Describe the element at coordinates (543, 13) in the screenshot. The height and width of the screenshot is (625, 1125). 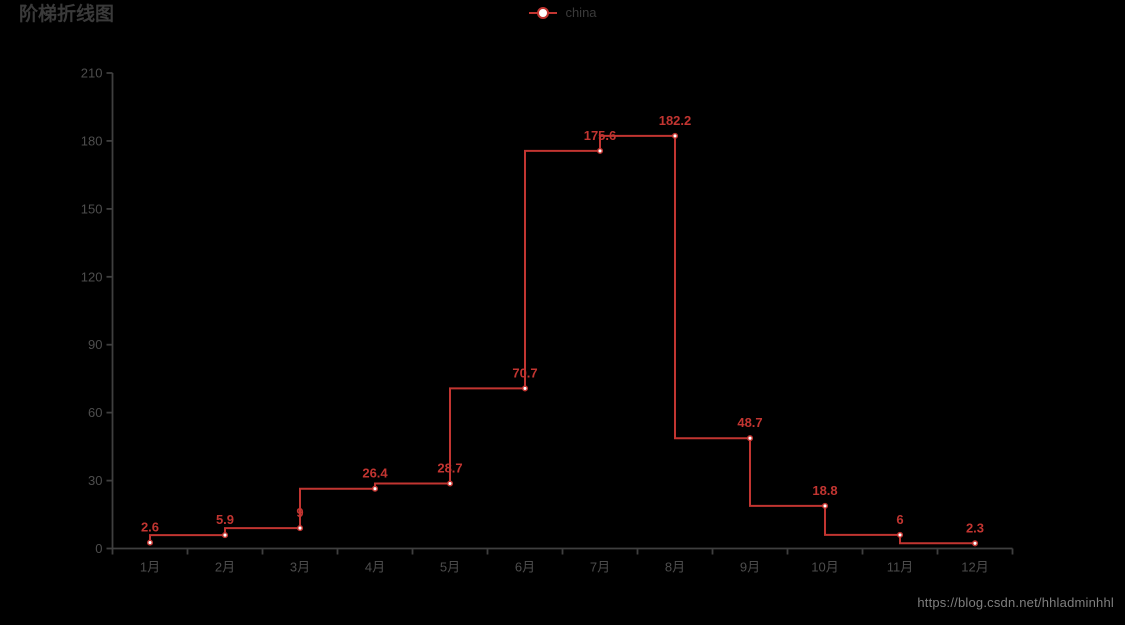
I see `legend-line-marker-icon` at that location.